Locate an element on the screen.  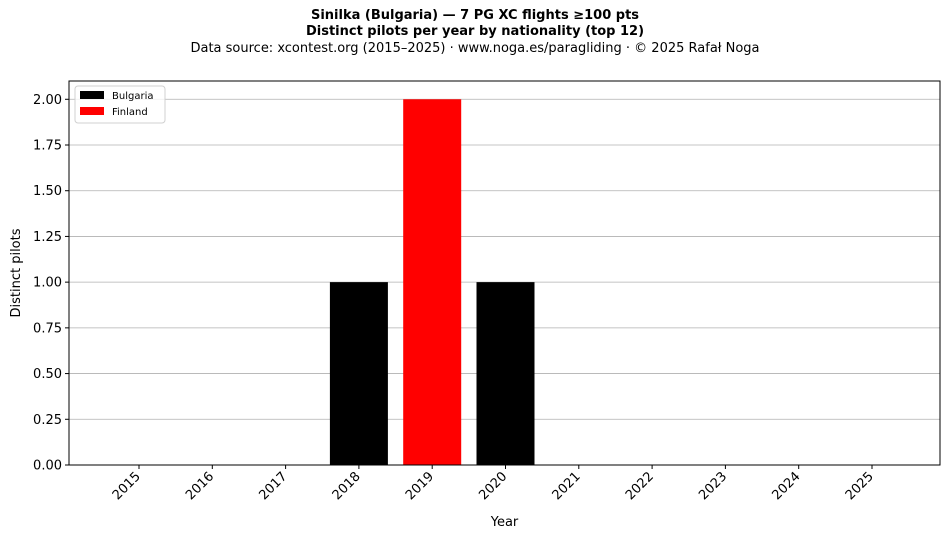
bar-finland-2019 is located at coordinates (432, 282).